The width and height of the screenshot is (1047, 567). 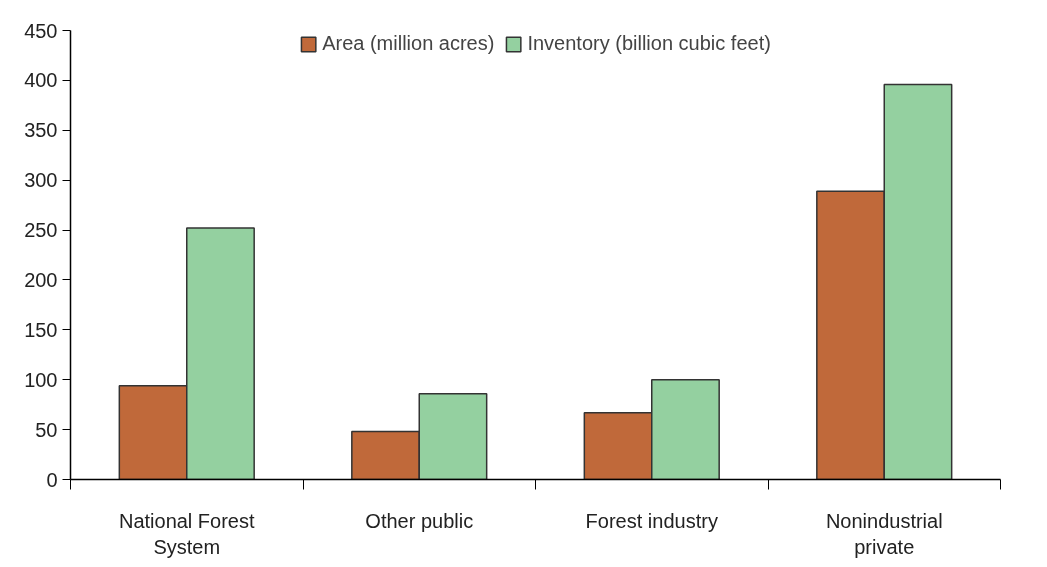 What do you see at coordinates (651, 520) in the screenshot?
I see `x-tick-label: Forest industry` at bounding box center [651, 520].